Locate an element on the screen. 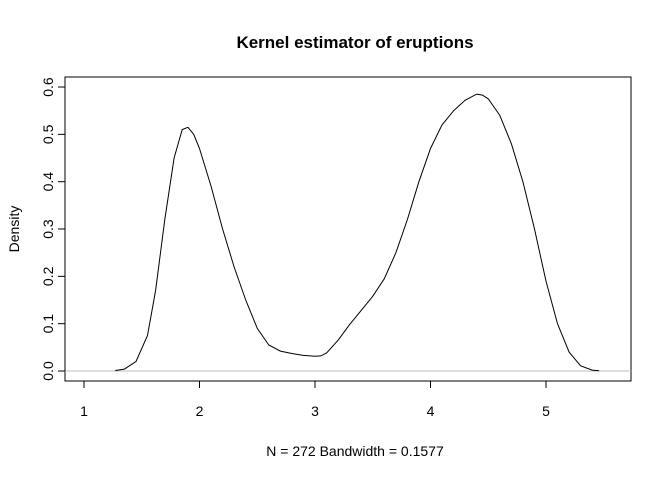  x-tick-label: 5 is located at coordinates (546, 411).